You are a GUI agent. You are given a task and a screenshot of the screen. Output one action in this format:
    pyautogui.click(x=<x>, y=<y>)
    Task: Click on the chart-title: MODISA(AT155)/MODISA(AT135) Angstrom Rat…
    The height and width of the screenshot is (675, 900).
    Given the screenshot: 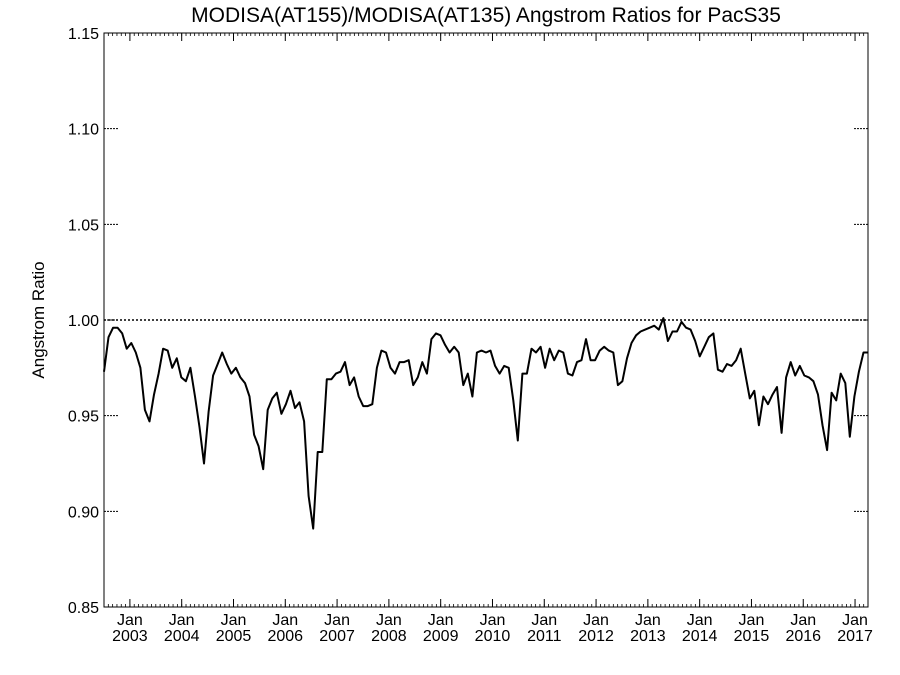 What is the action you would take?
    pyautogui.click(x=486, y=15)
    